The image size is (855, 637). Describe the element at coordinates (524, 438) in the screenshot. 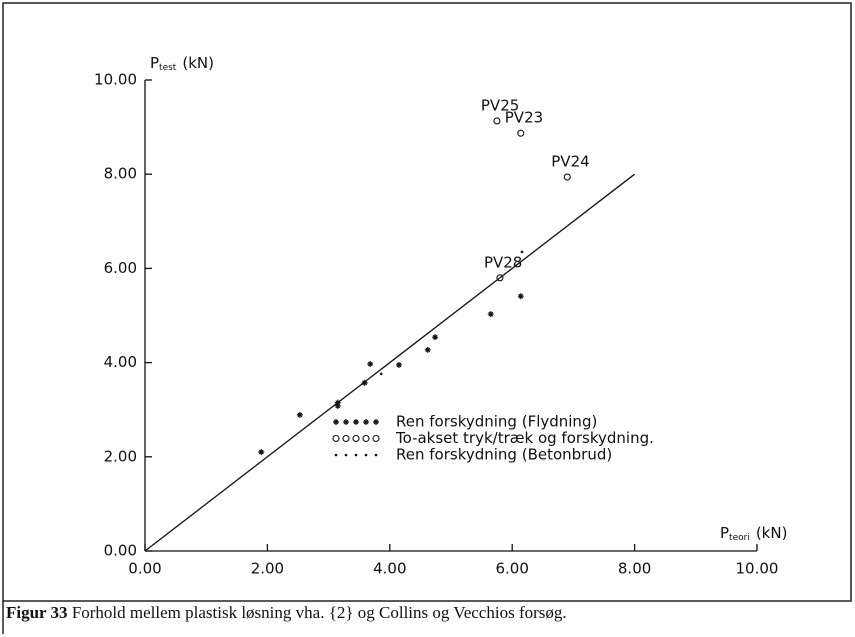

I see `legend-label: To-akset tryk/træk og forskydning.` at that location.